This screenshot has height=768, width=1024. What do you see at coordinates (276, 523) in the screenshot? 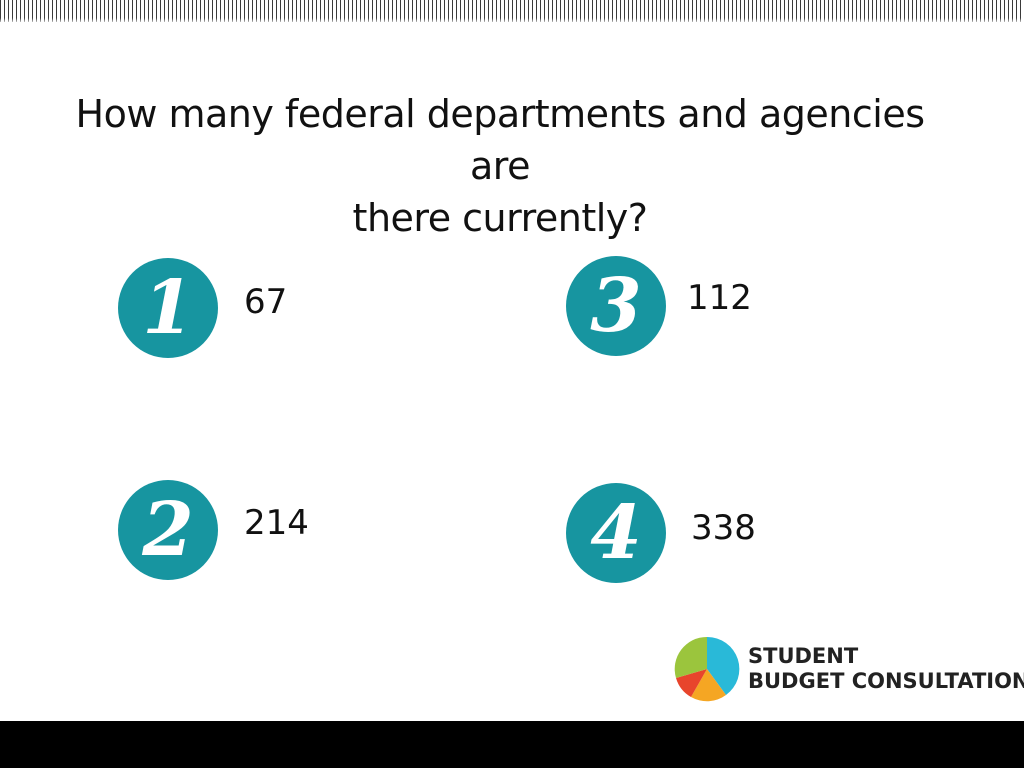
I see `option-2-answer: 214` at bounding box center [276, 523].